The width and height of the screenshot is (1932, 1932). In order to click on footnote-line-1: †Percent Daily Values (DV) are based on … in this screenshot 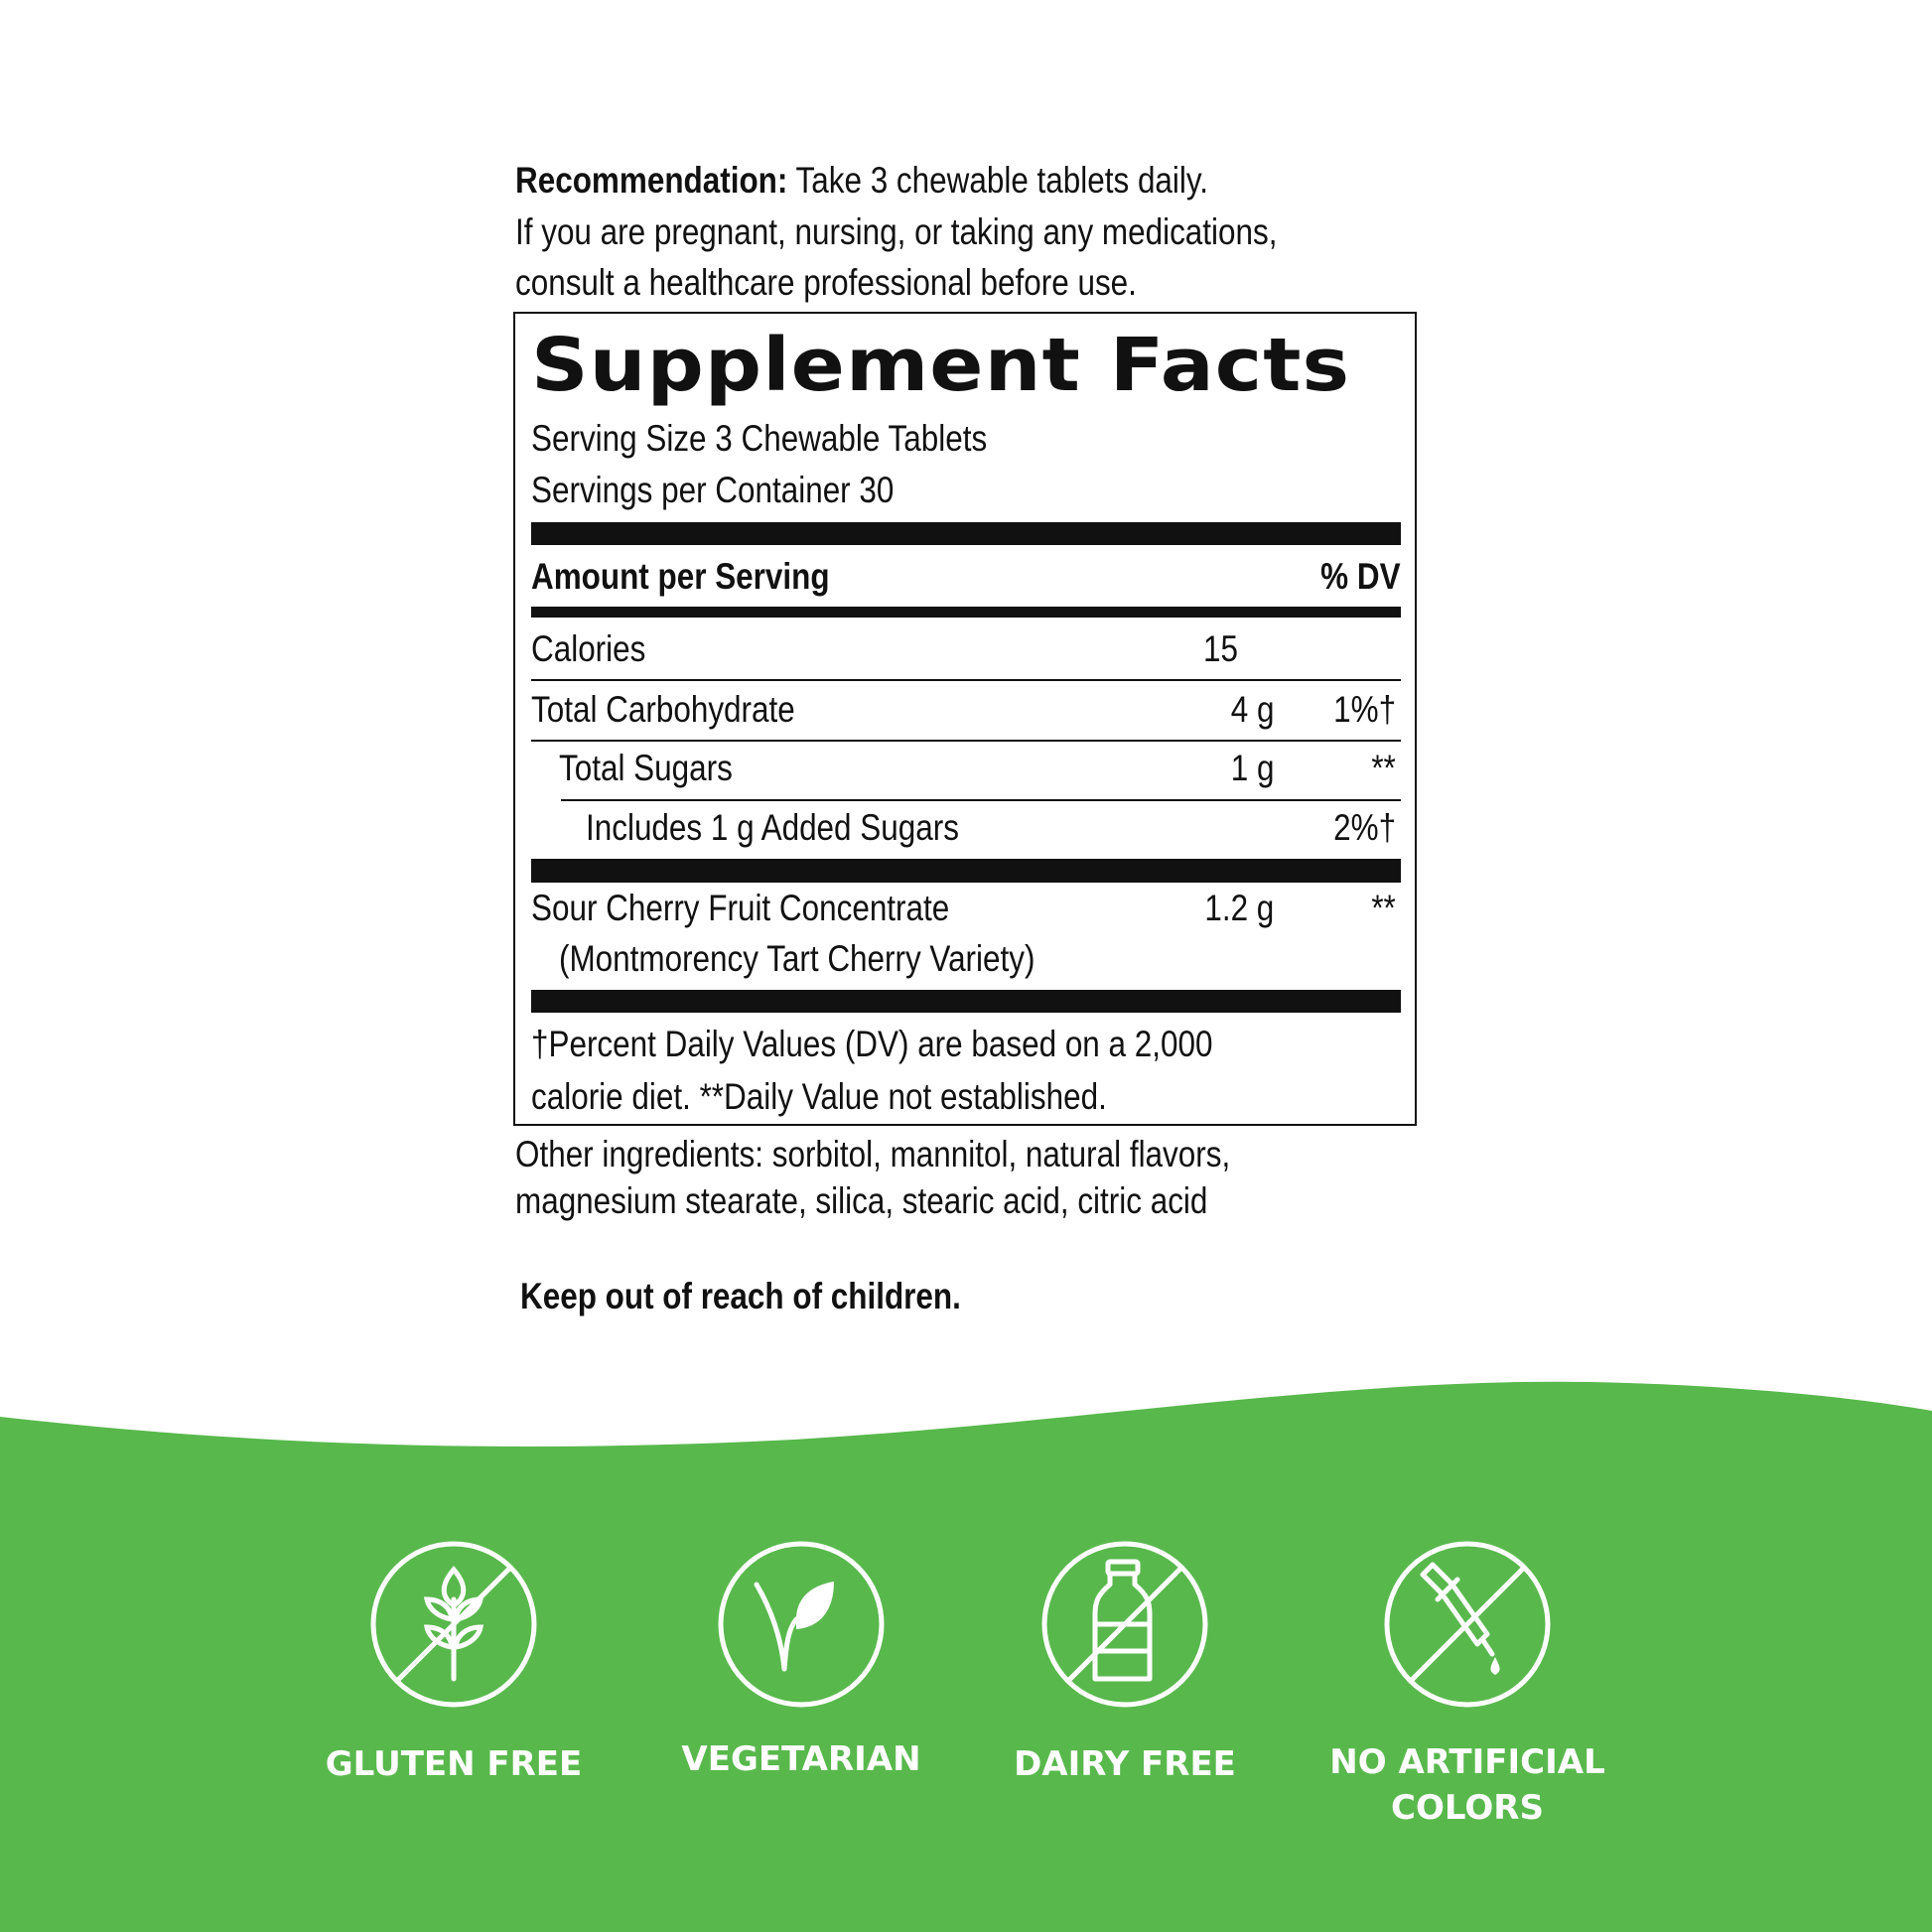, I will do `click(872, 1044)`.